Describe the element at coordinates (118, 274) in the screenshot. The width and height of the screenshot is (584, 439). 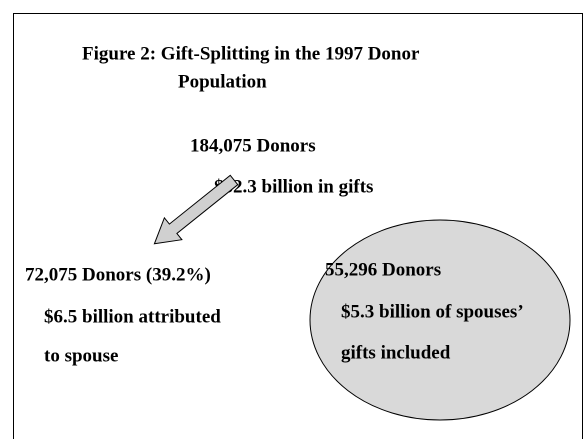
I see `node-text: 72,075 Donors (39.2%)` at that location.